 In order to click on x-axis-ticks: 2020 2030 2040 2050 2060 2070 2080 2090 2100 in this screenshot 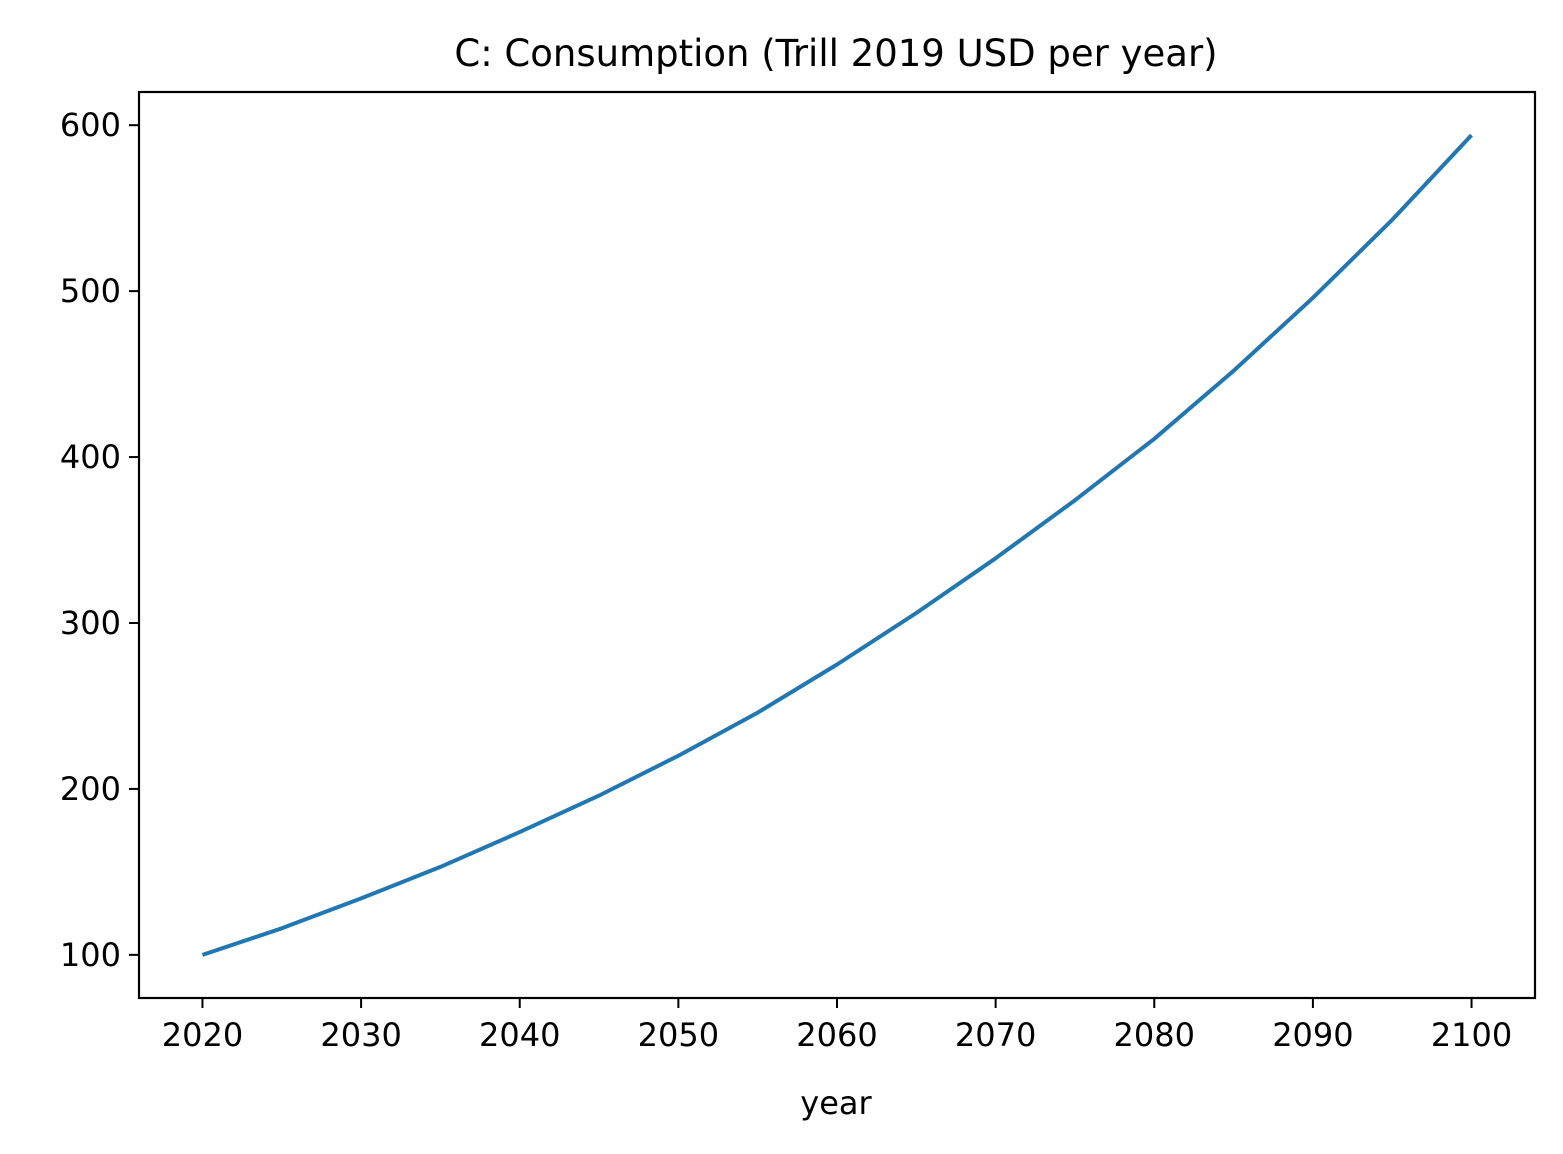, I will do `click(837, 1026)`.